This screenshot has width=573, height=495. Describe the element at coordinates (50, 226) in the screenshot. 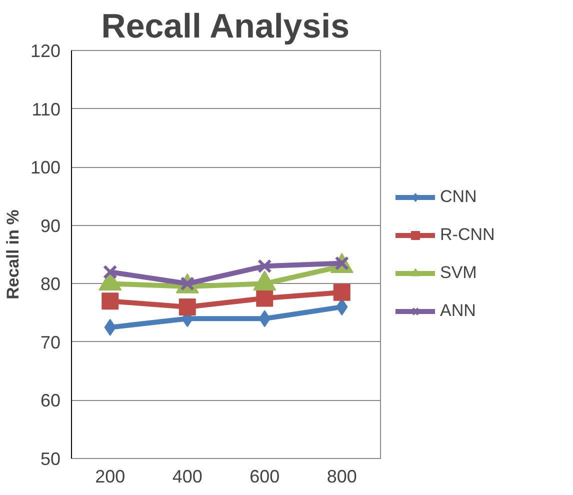

I see `y-tick-label: 90` at that location.